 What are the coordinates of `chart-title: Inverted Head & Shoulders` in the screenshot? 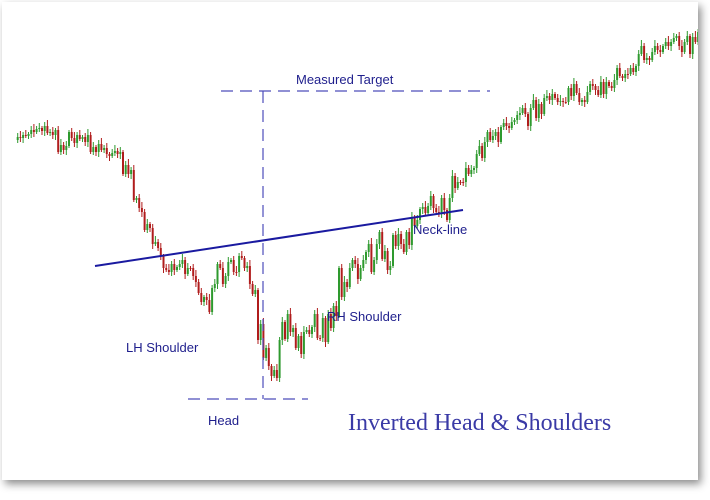 It's located at (479, 423).